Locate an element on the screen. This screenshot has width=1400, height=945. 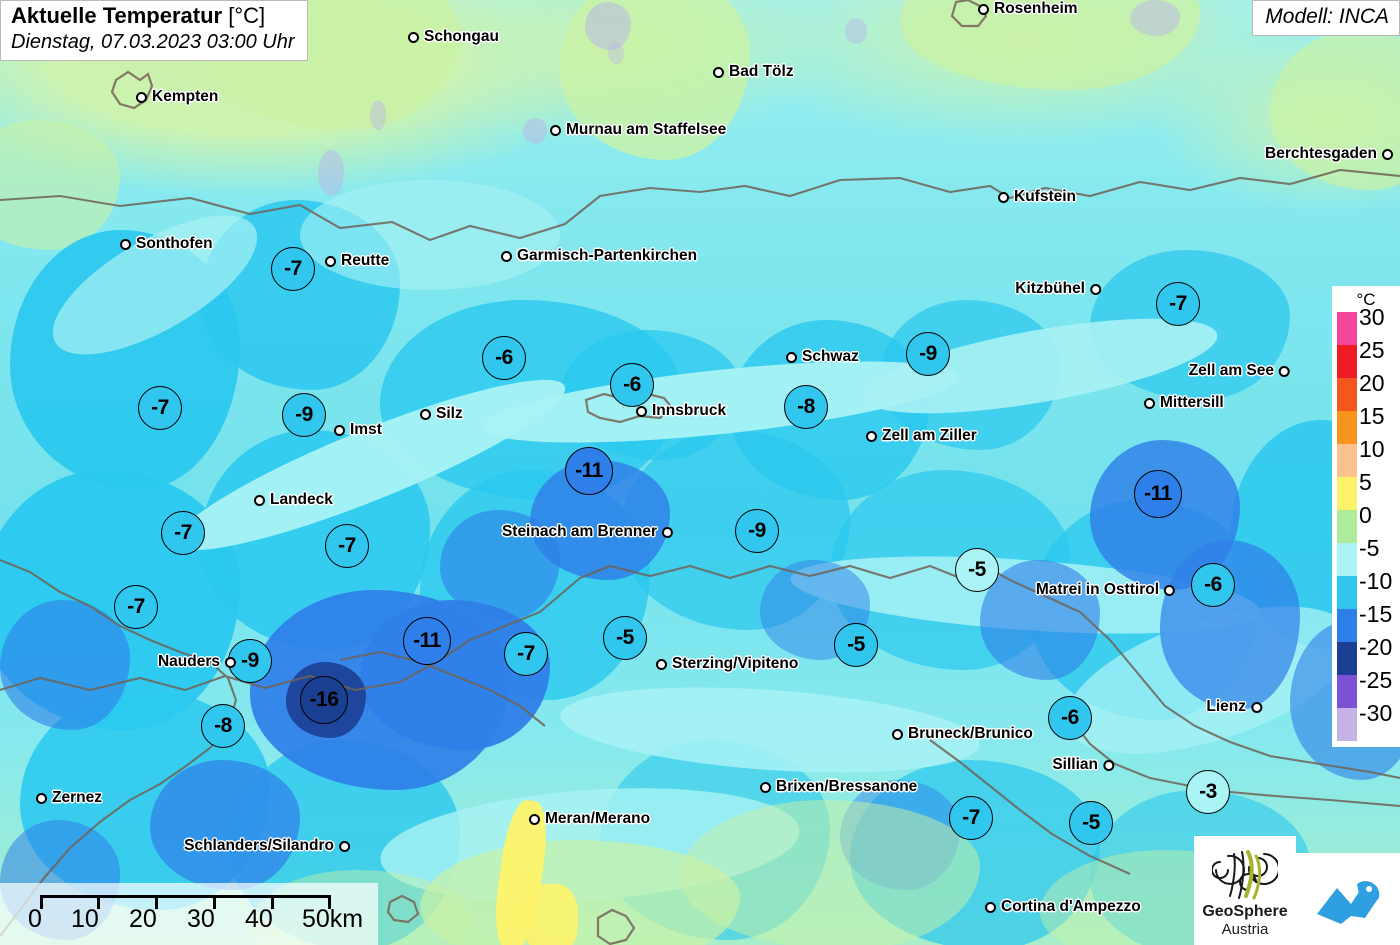
city-label: Kitzbühel is located at coordinates (1050, 288).